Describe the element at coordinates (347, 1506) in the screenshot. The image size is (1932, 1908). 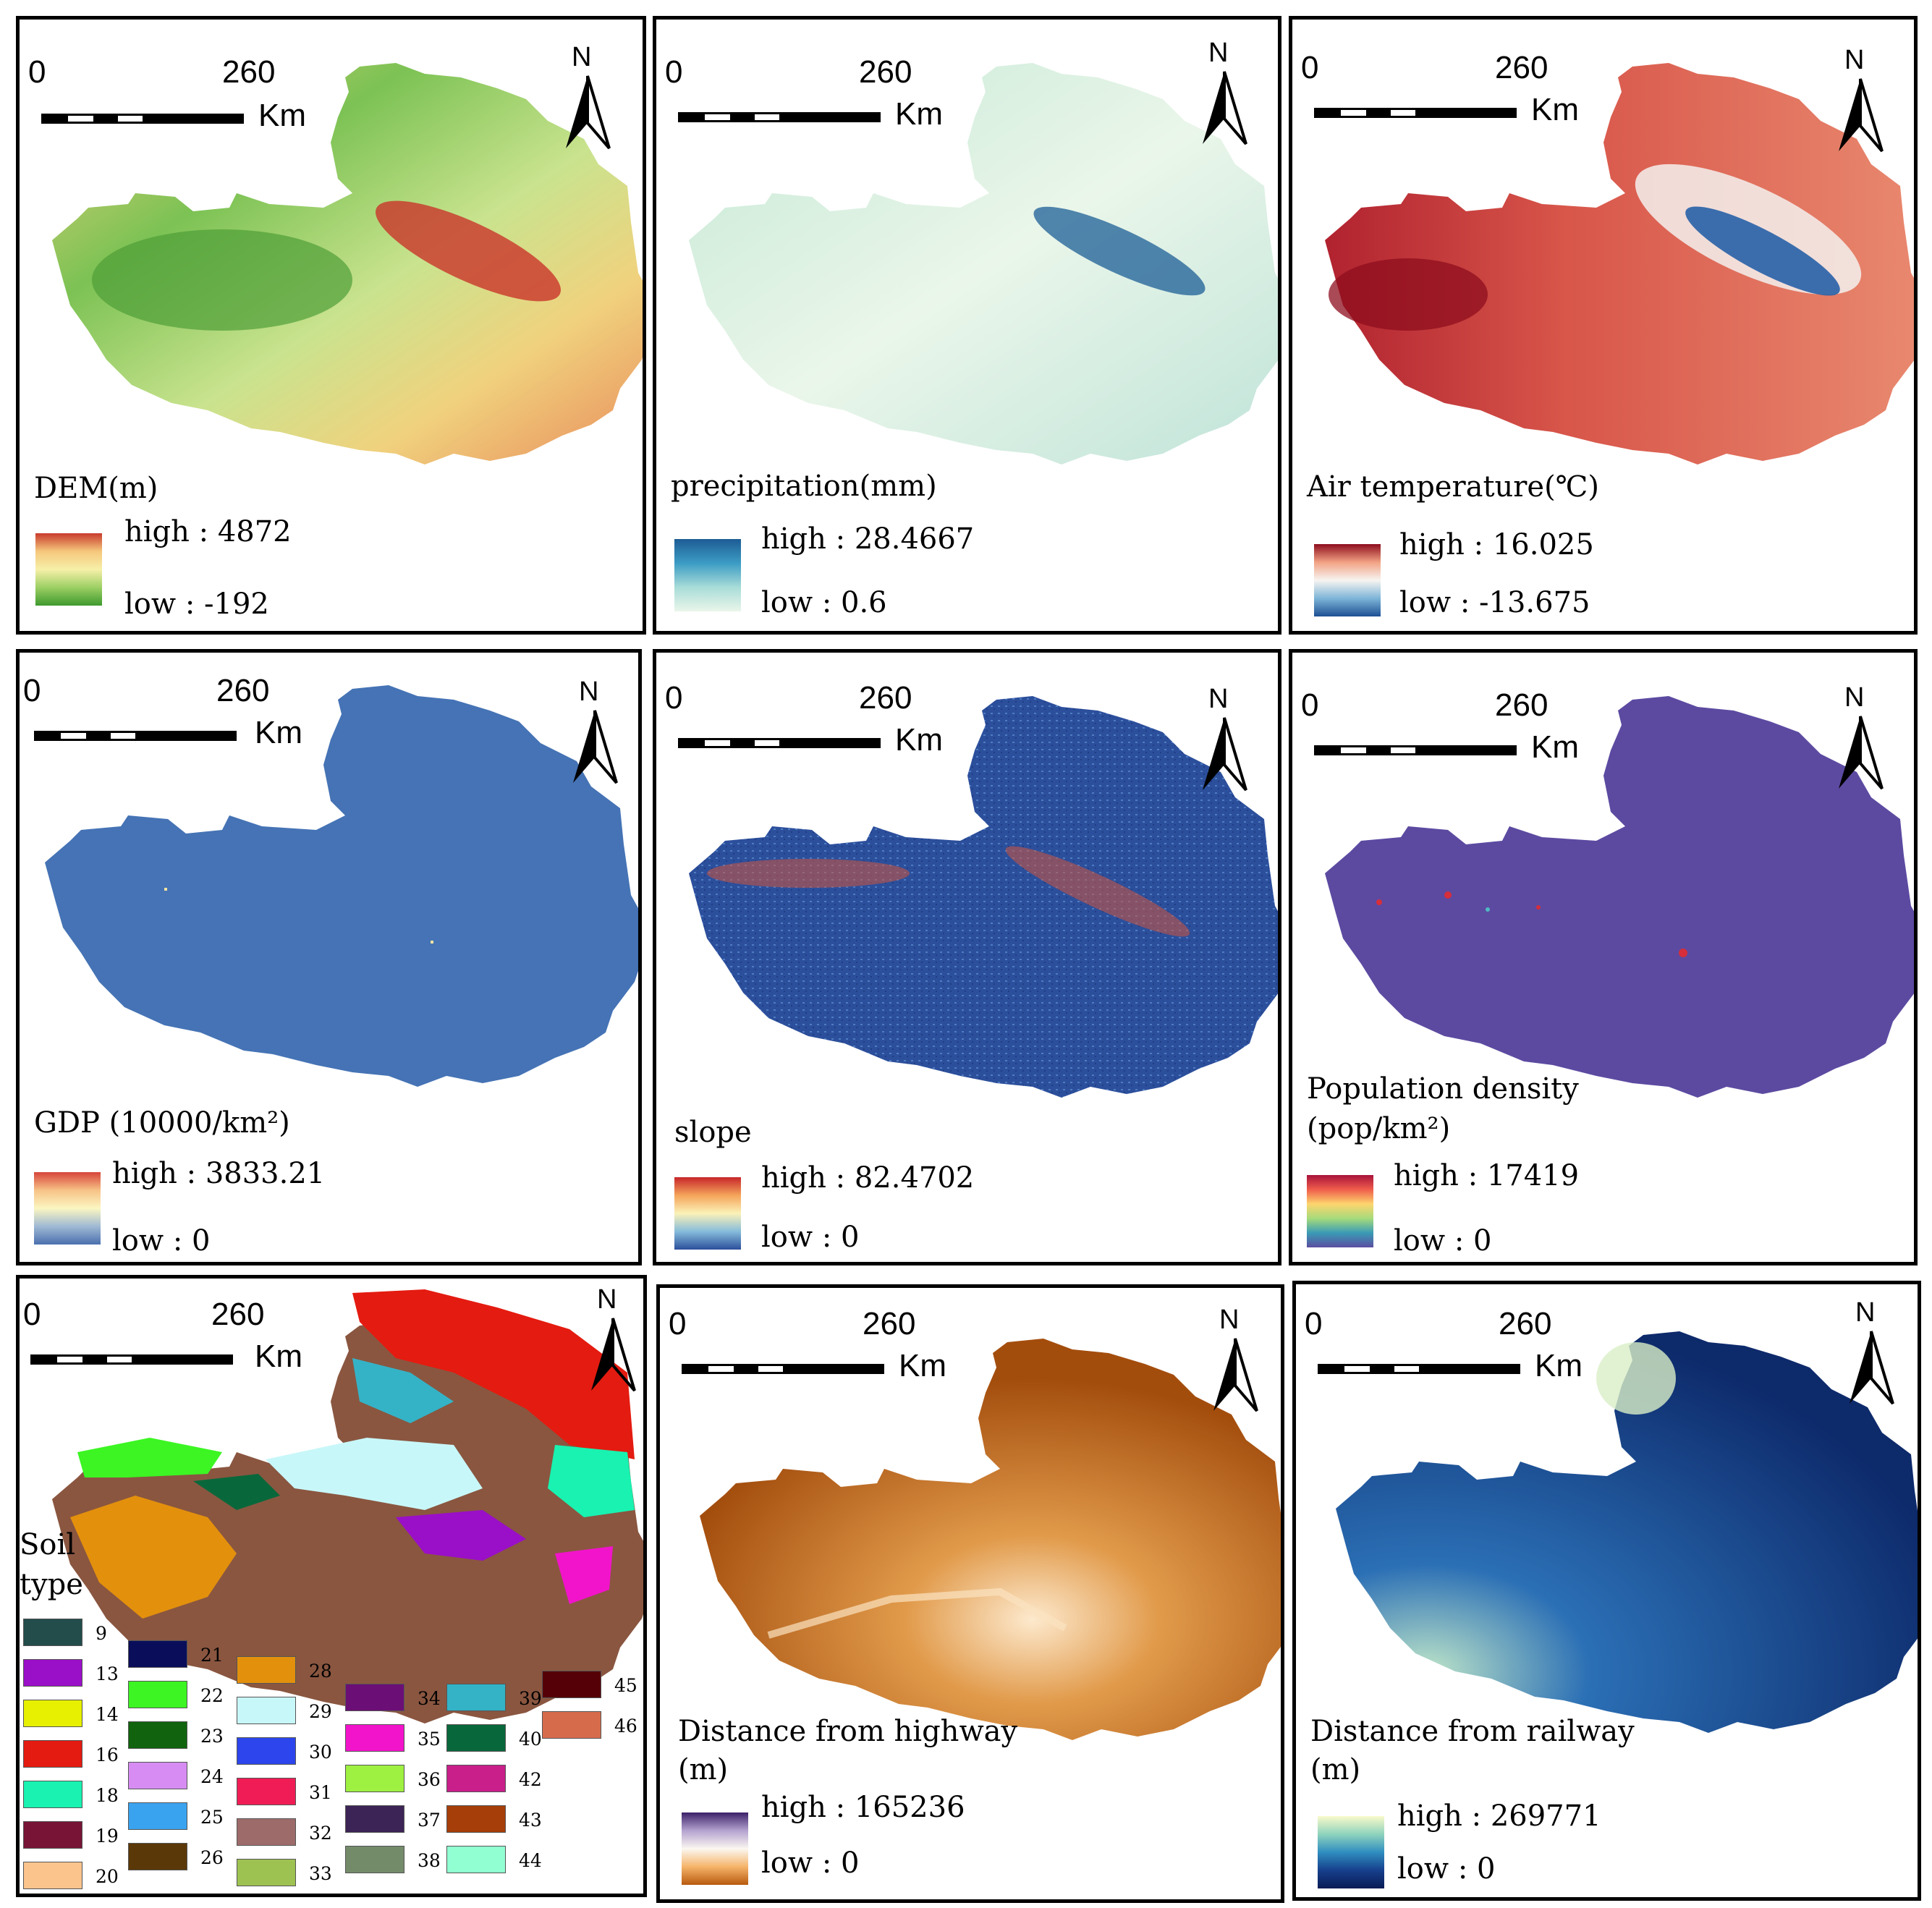
I see `soil-map` at that location.